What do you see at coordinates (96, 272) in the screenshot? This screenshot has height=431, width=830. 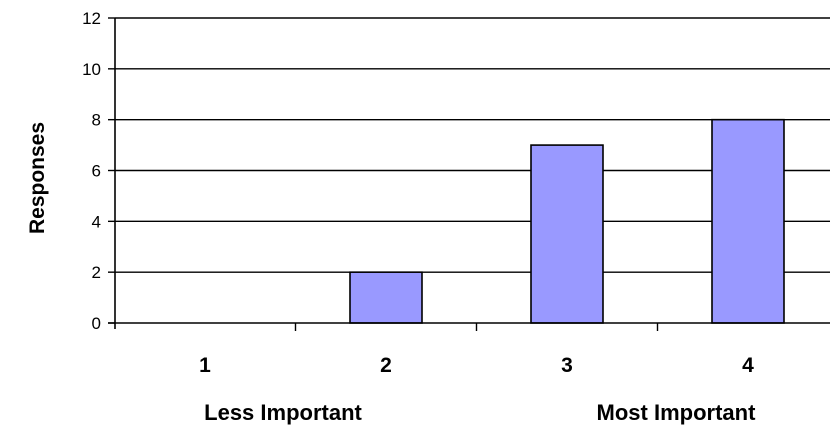 I see `y-tick-label: 2` at bounding box center [96, 272].